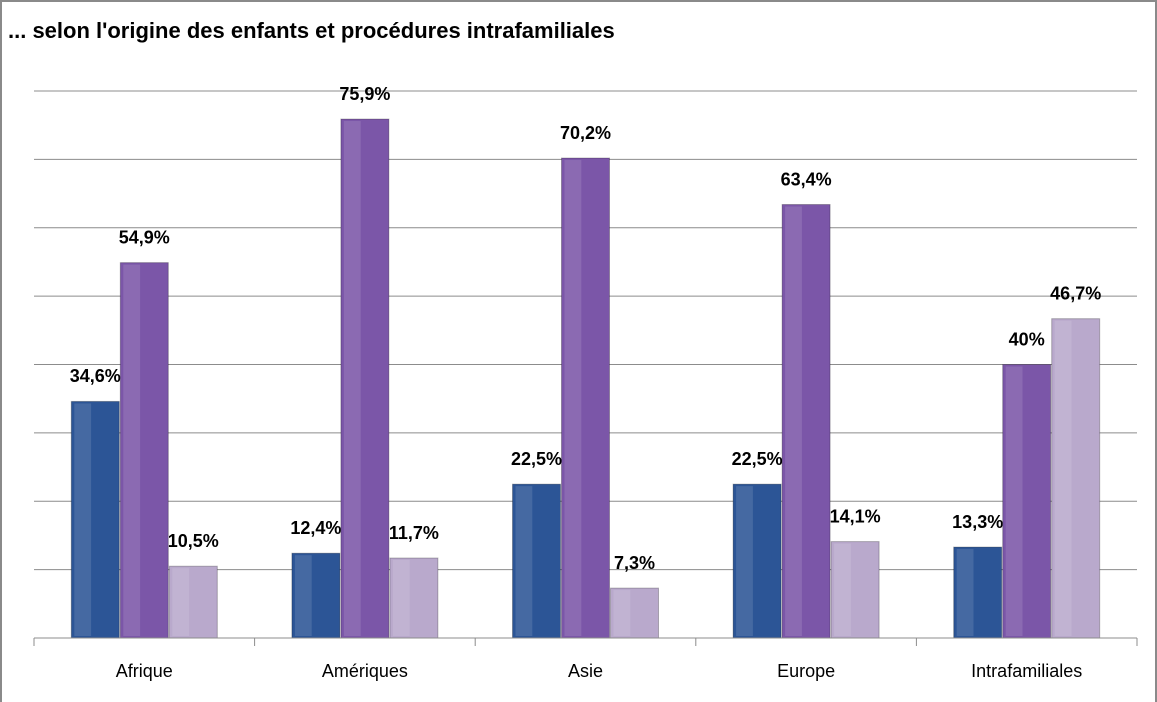  Describe the element at coordinates (1075, 293) in the screenshot. I see `data-label: 46,7%` at that location.